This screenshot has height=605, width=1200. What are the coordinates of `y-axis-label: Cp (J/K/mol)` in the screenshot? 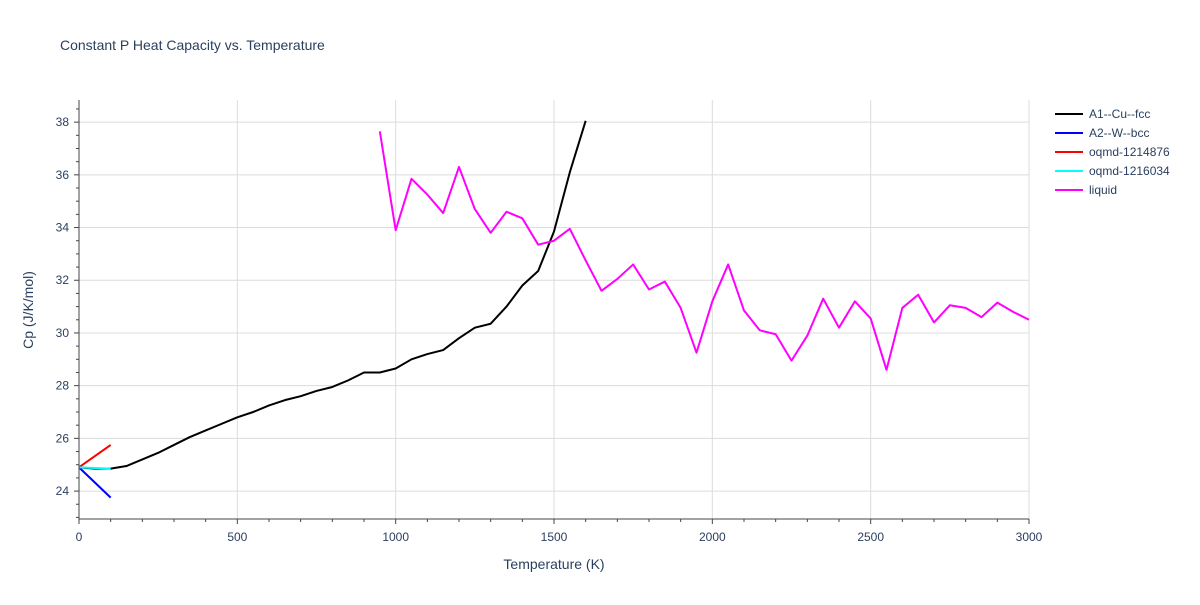 It's located at (28, 310).